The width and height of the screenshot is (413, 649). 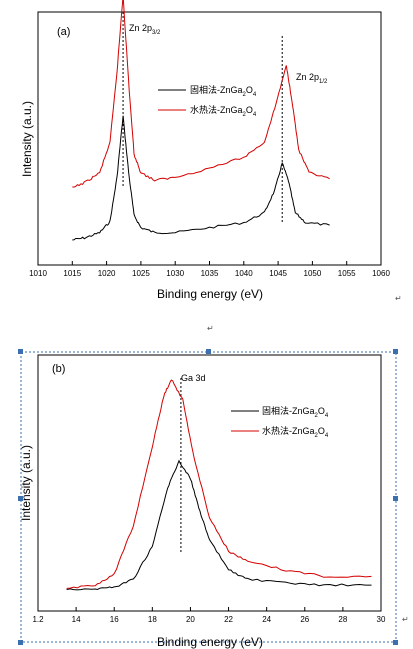 I want to click on x-tick-label: 24, so click(x=266, y=619).